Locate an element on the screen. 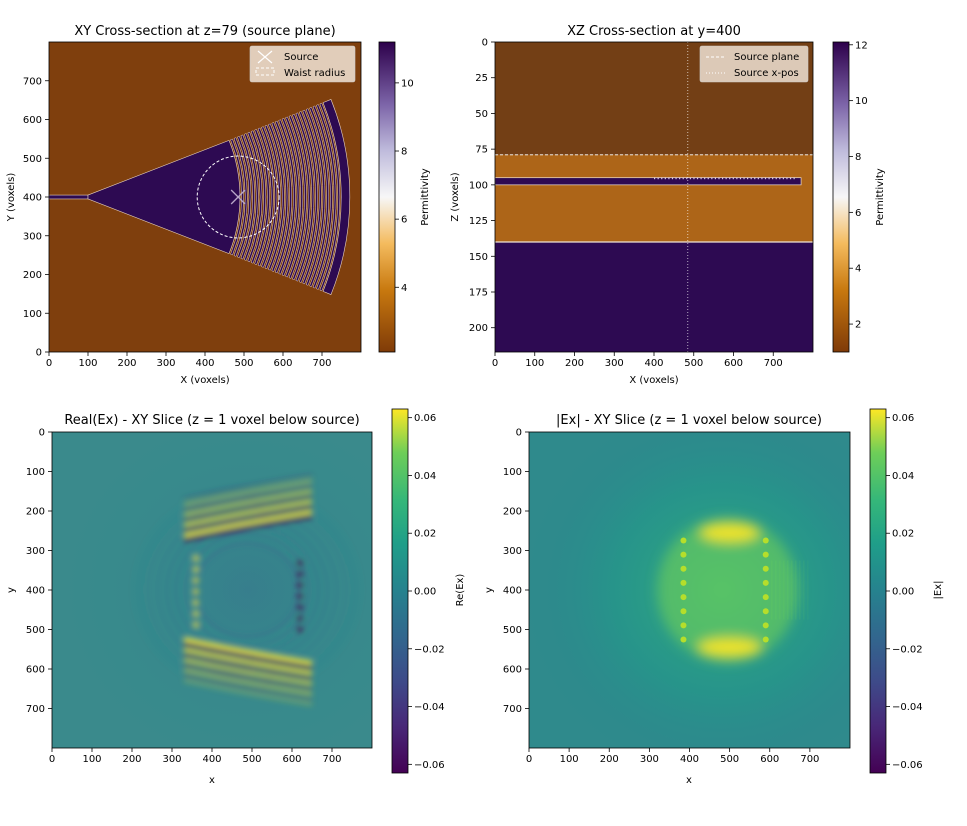  source-marker-icon is located at coordinates (238, 197).